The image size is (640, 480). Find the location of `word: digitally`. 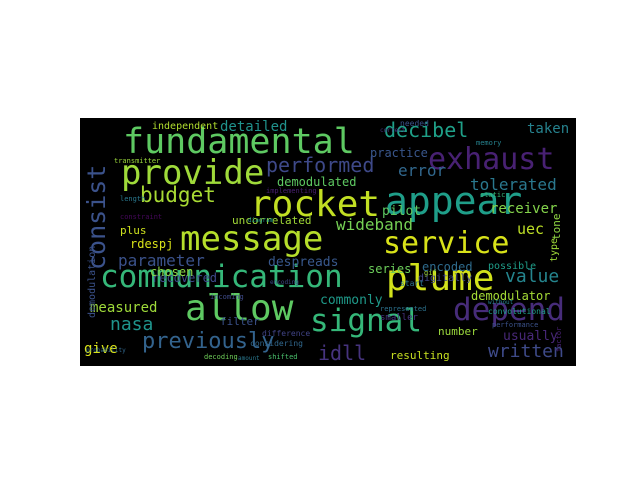

word: digitally is located at coordinates (445, 278).